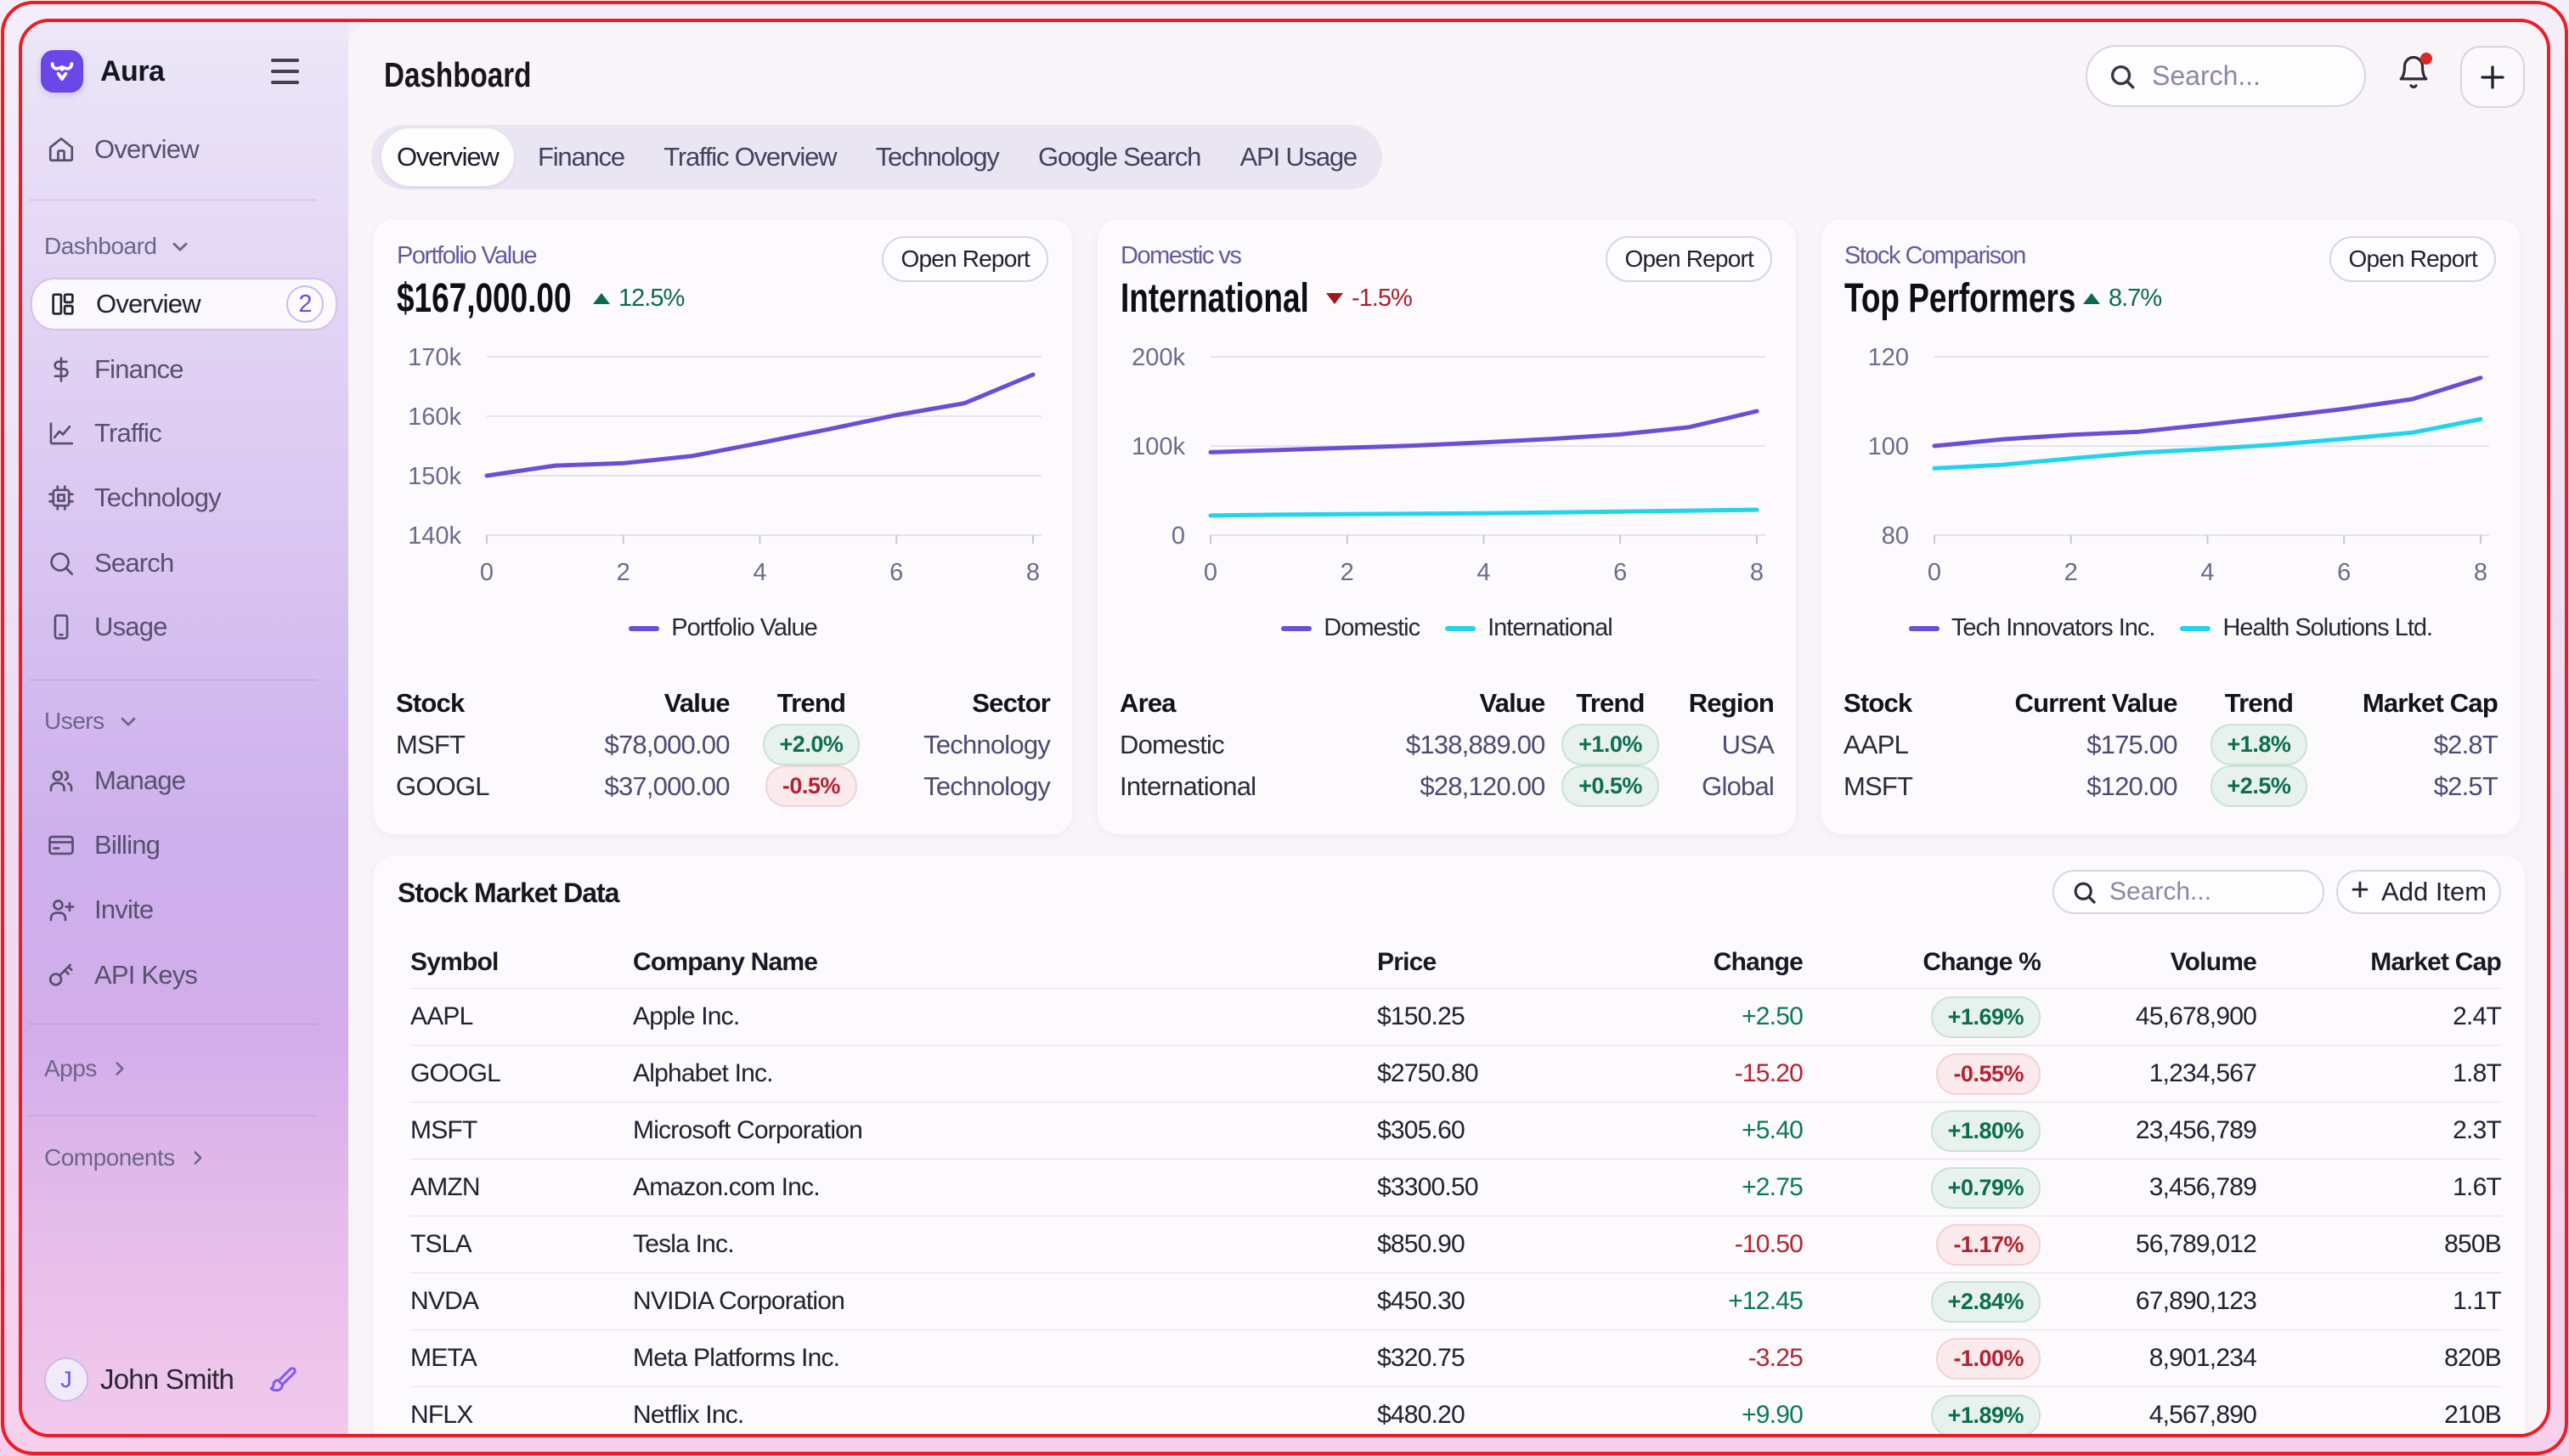 This screenshot has height=1456, width=2569. I want to click on svg-text: 200k, so click(1159, 359).